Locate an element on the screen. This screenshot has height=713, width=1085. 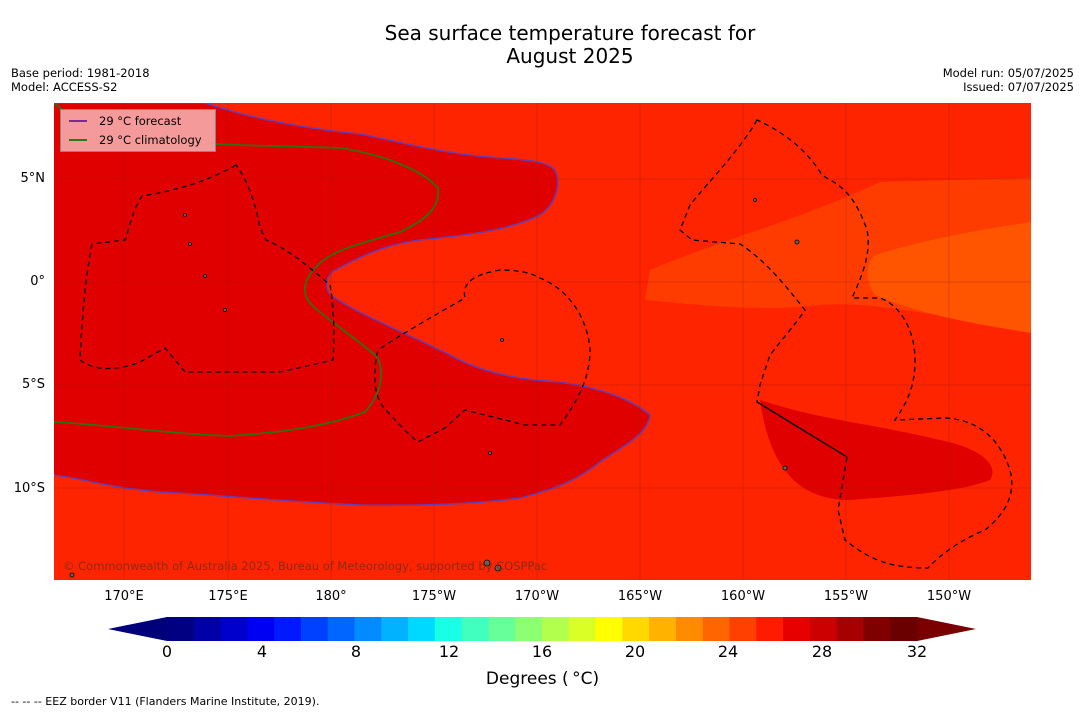
colorbar-label: Degrees ( °C) is located at coordinates (542, 679).